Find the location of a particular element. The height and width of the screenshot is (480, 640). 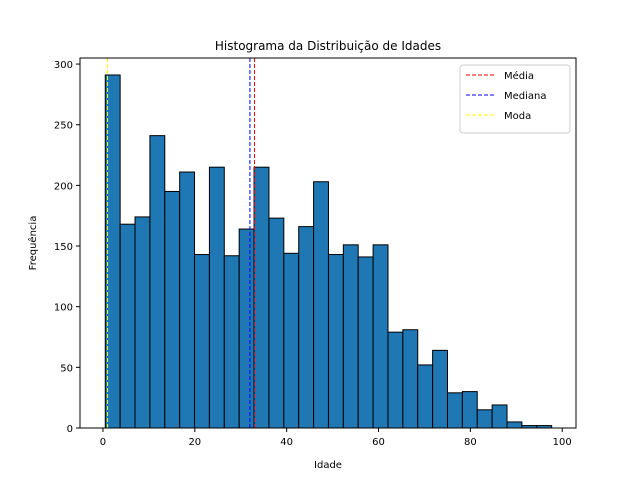

legend-label: Mediana is located at coordinates (525, 96).